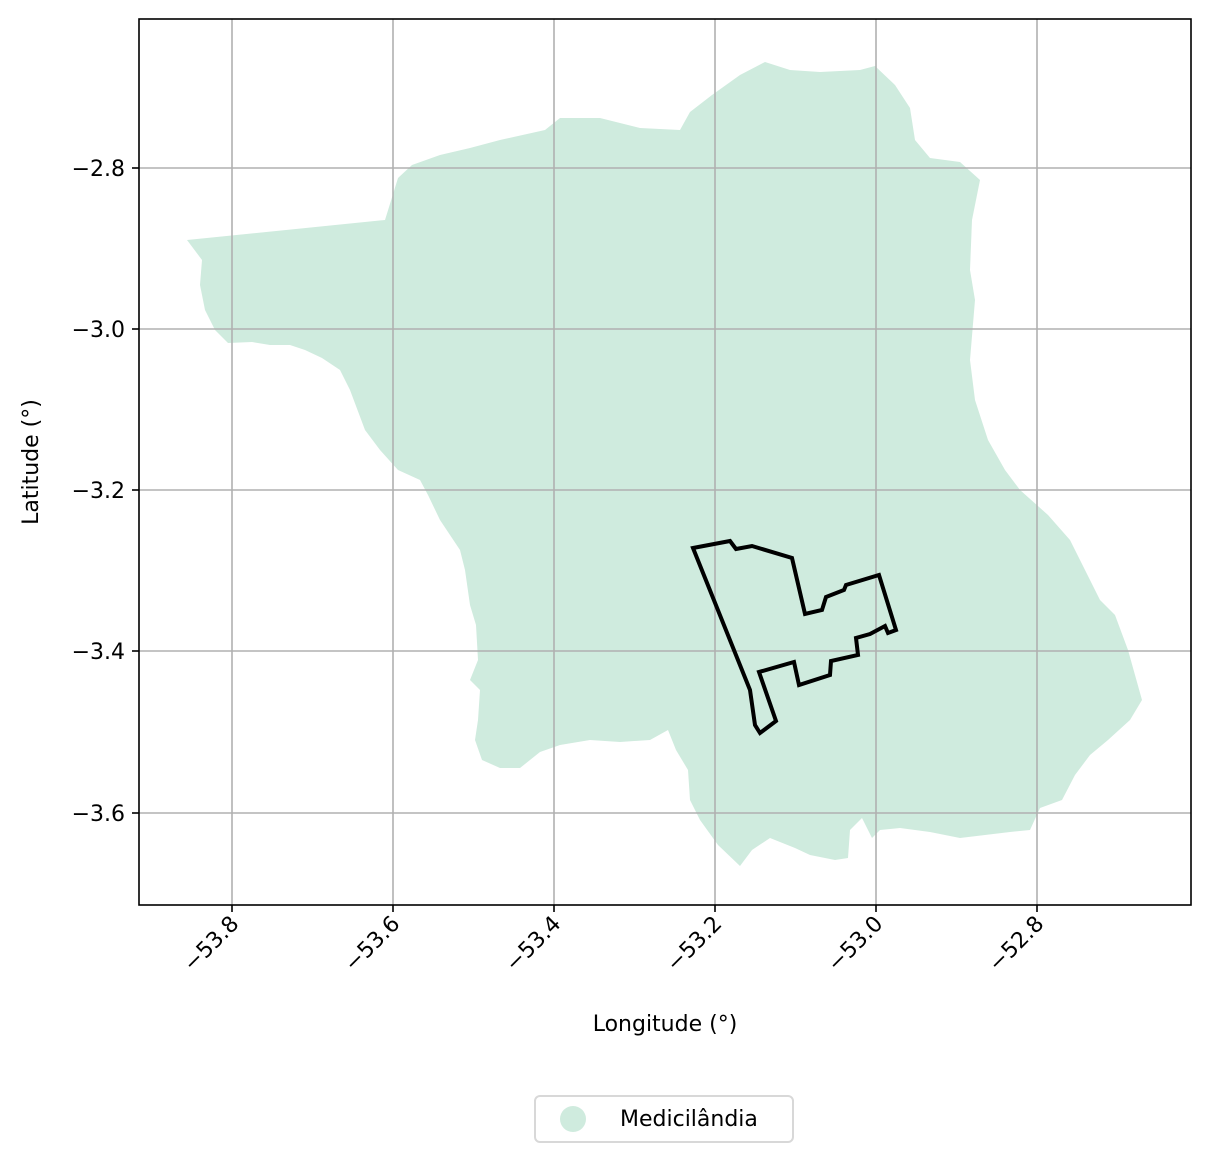 Image resolution: width=1209 pixels, height=1163 pixels. Describe the element at coordinates (665, 1024) in the screenshot. I see `x-axis-title: Longitude (°)` at that location.